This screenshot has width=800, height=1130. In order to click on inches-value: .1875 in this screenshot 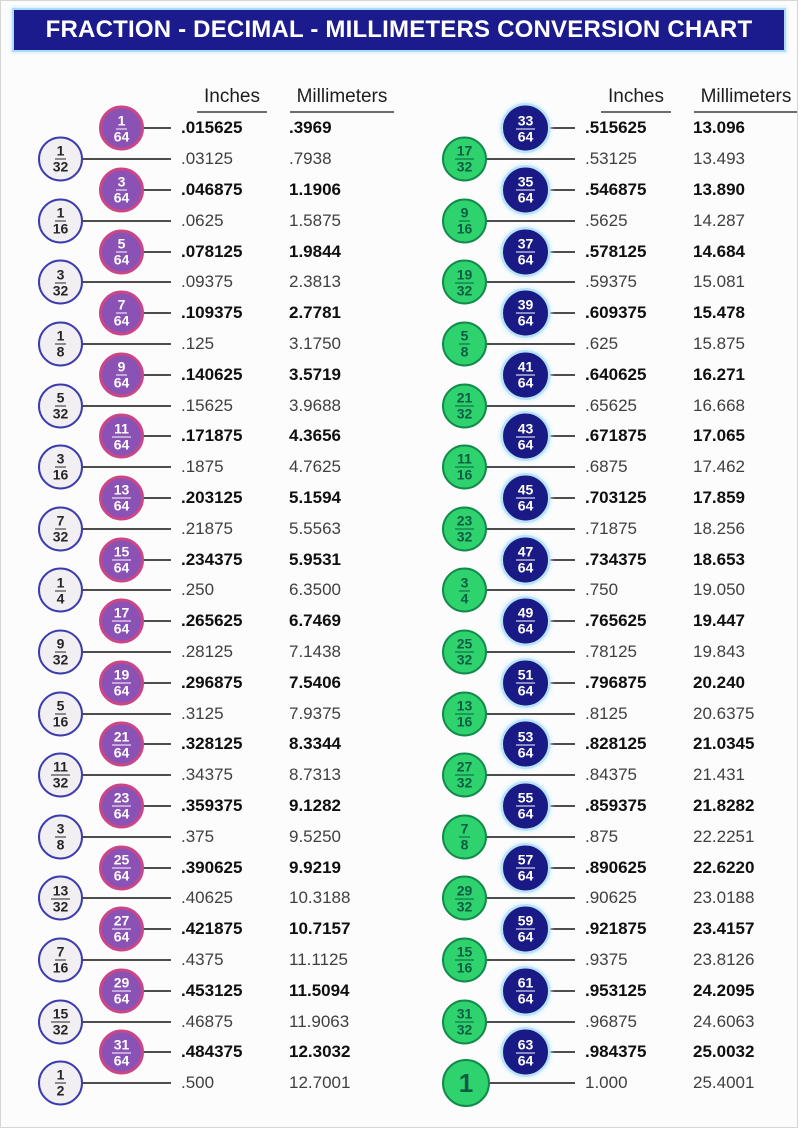, I will do `click(202, 467)`.